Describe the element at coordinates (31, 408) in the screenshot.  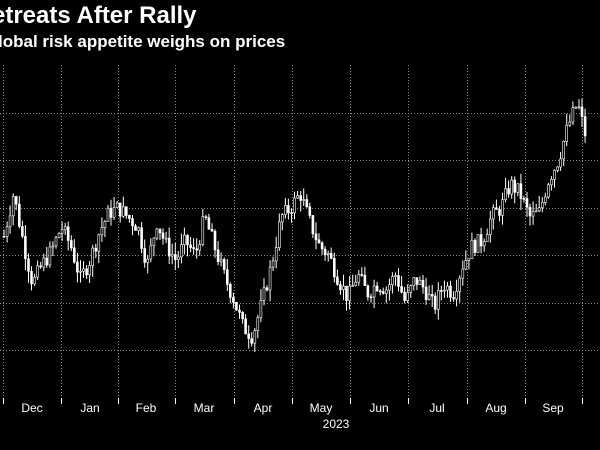
I see `x-tick-label: Dec` at that location.